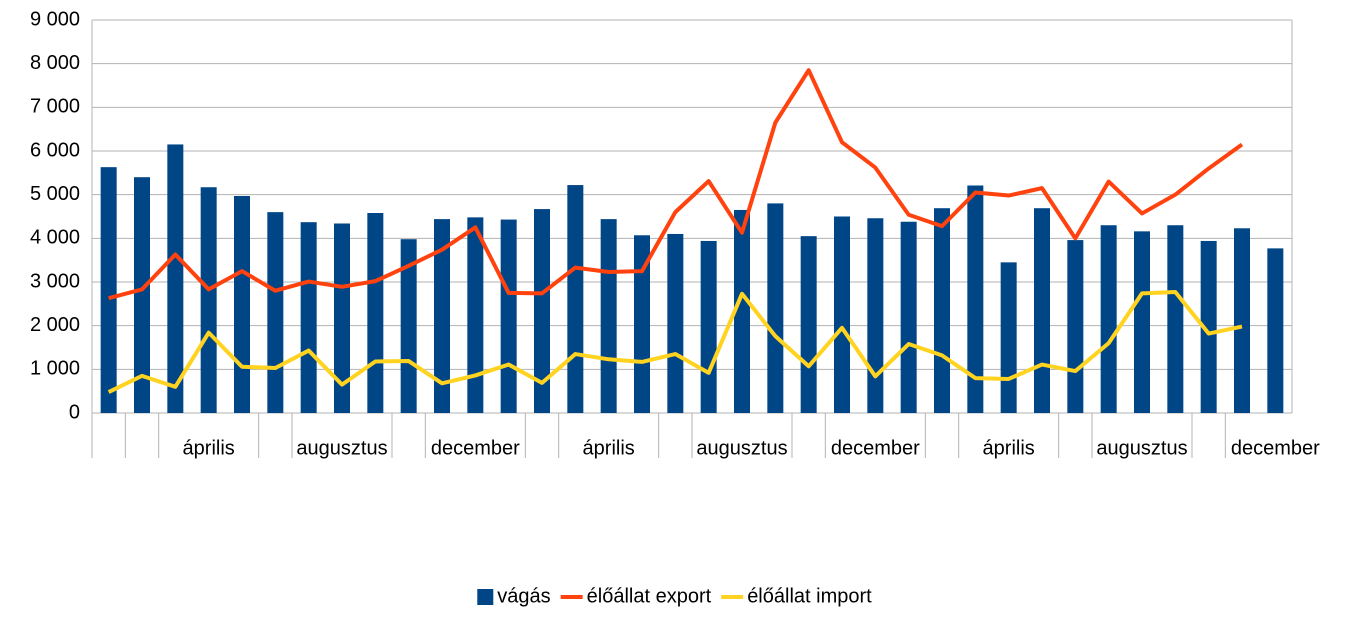 This screenshot has height=637, width=1349. Describe the element at coordinates (485, 597) in the screenshot. I see `legend-swatch` at that location.